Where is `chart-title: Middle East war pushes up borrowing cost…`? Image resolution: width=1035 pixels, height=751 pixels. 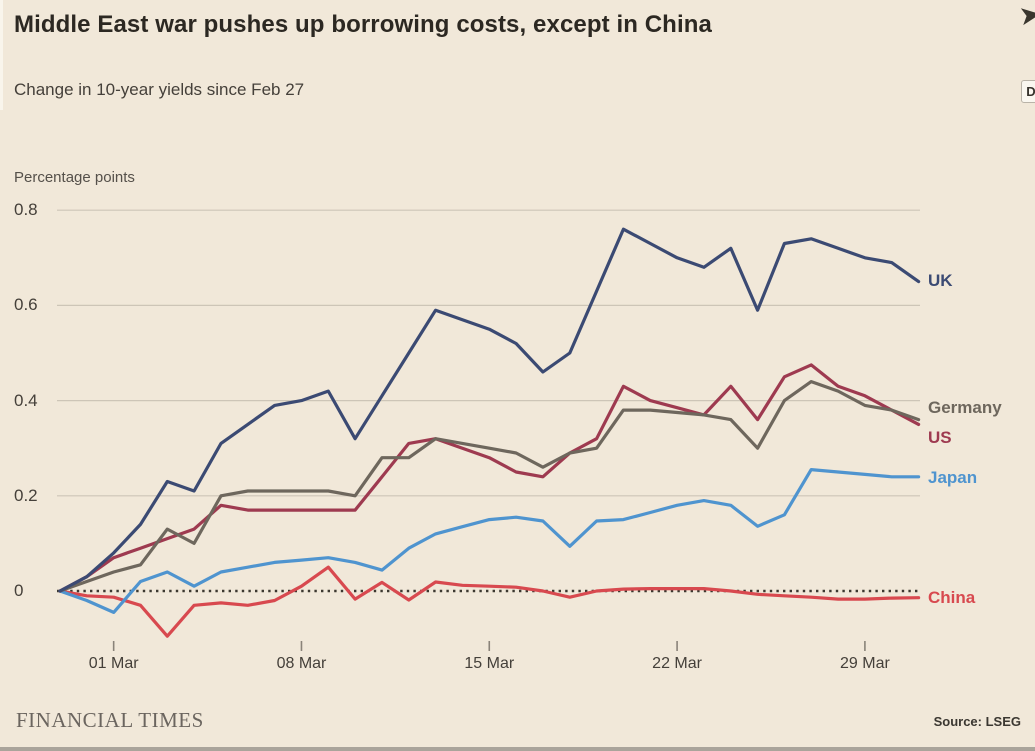
chart-title: Middle East war pushes up borrowing cost… is located at coordinates (363, 24).